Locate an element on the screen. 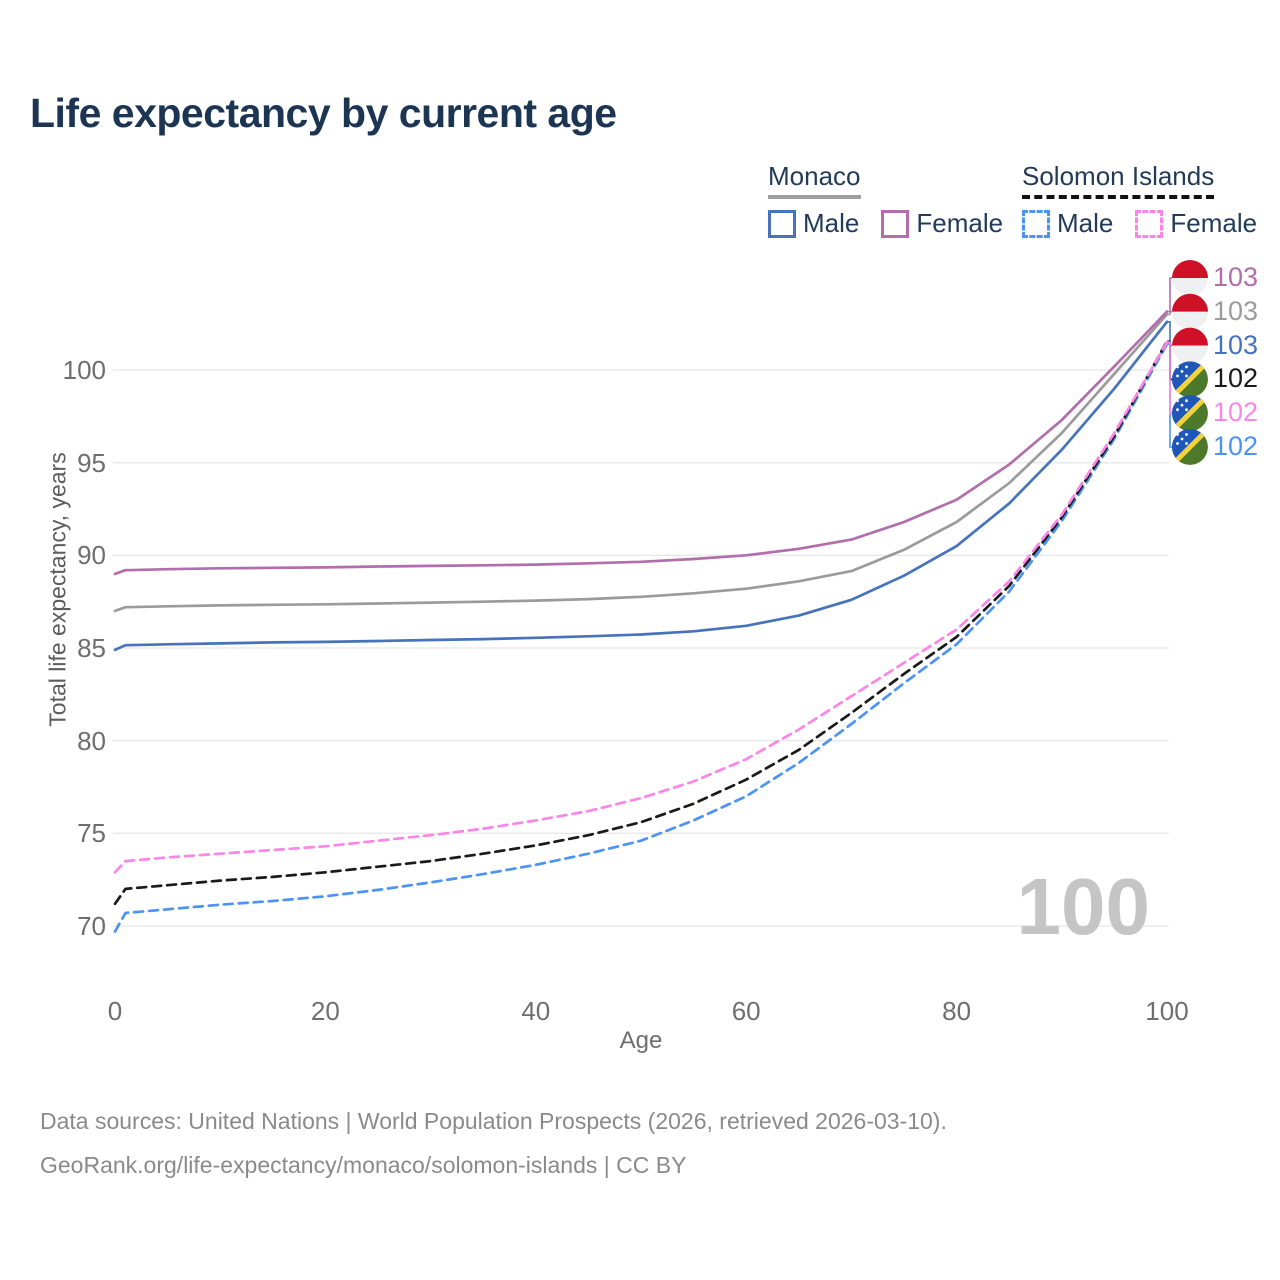 This screenshot has width=1280, height=1280. legend-label-solomon-female: Female is located at coordinates (1214, 223).